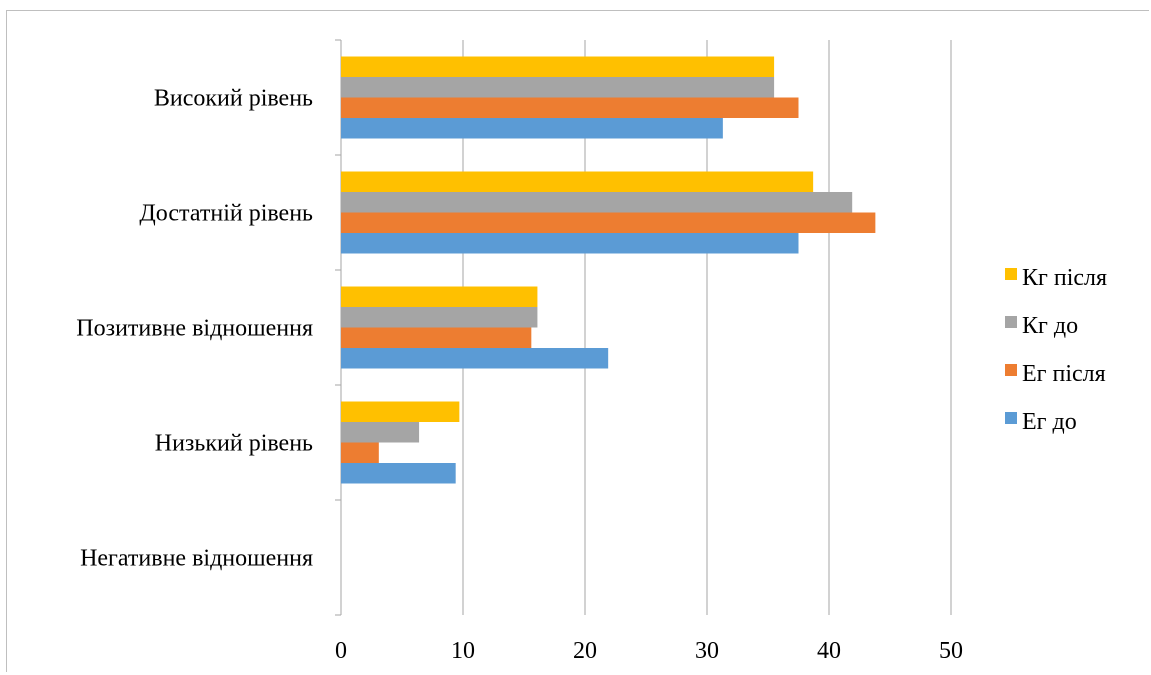  I want to click on category-label: Низький рівень, so click(234, 444).